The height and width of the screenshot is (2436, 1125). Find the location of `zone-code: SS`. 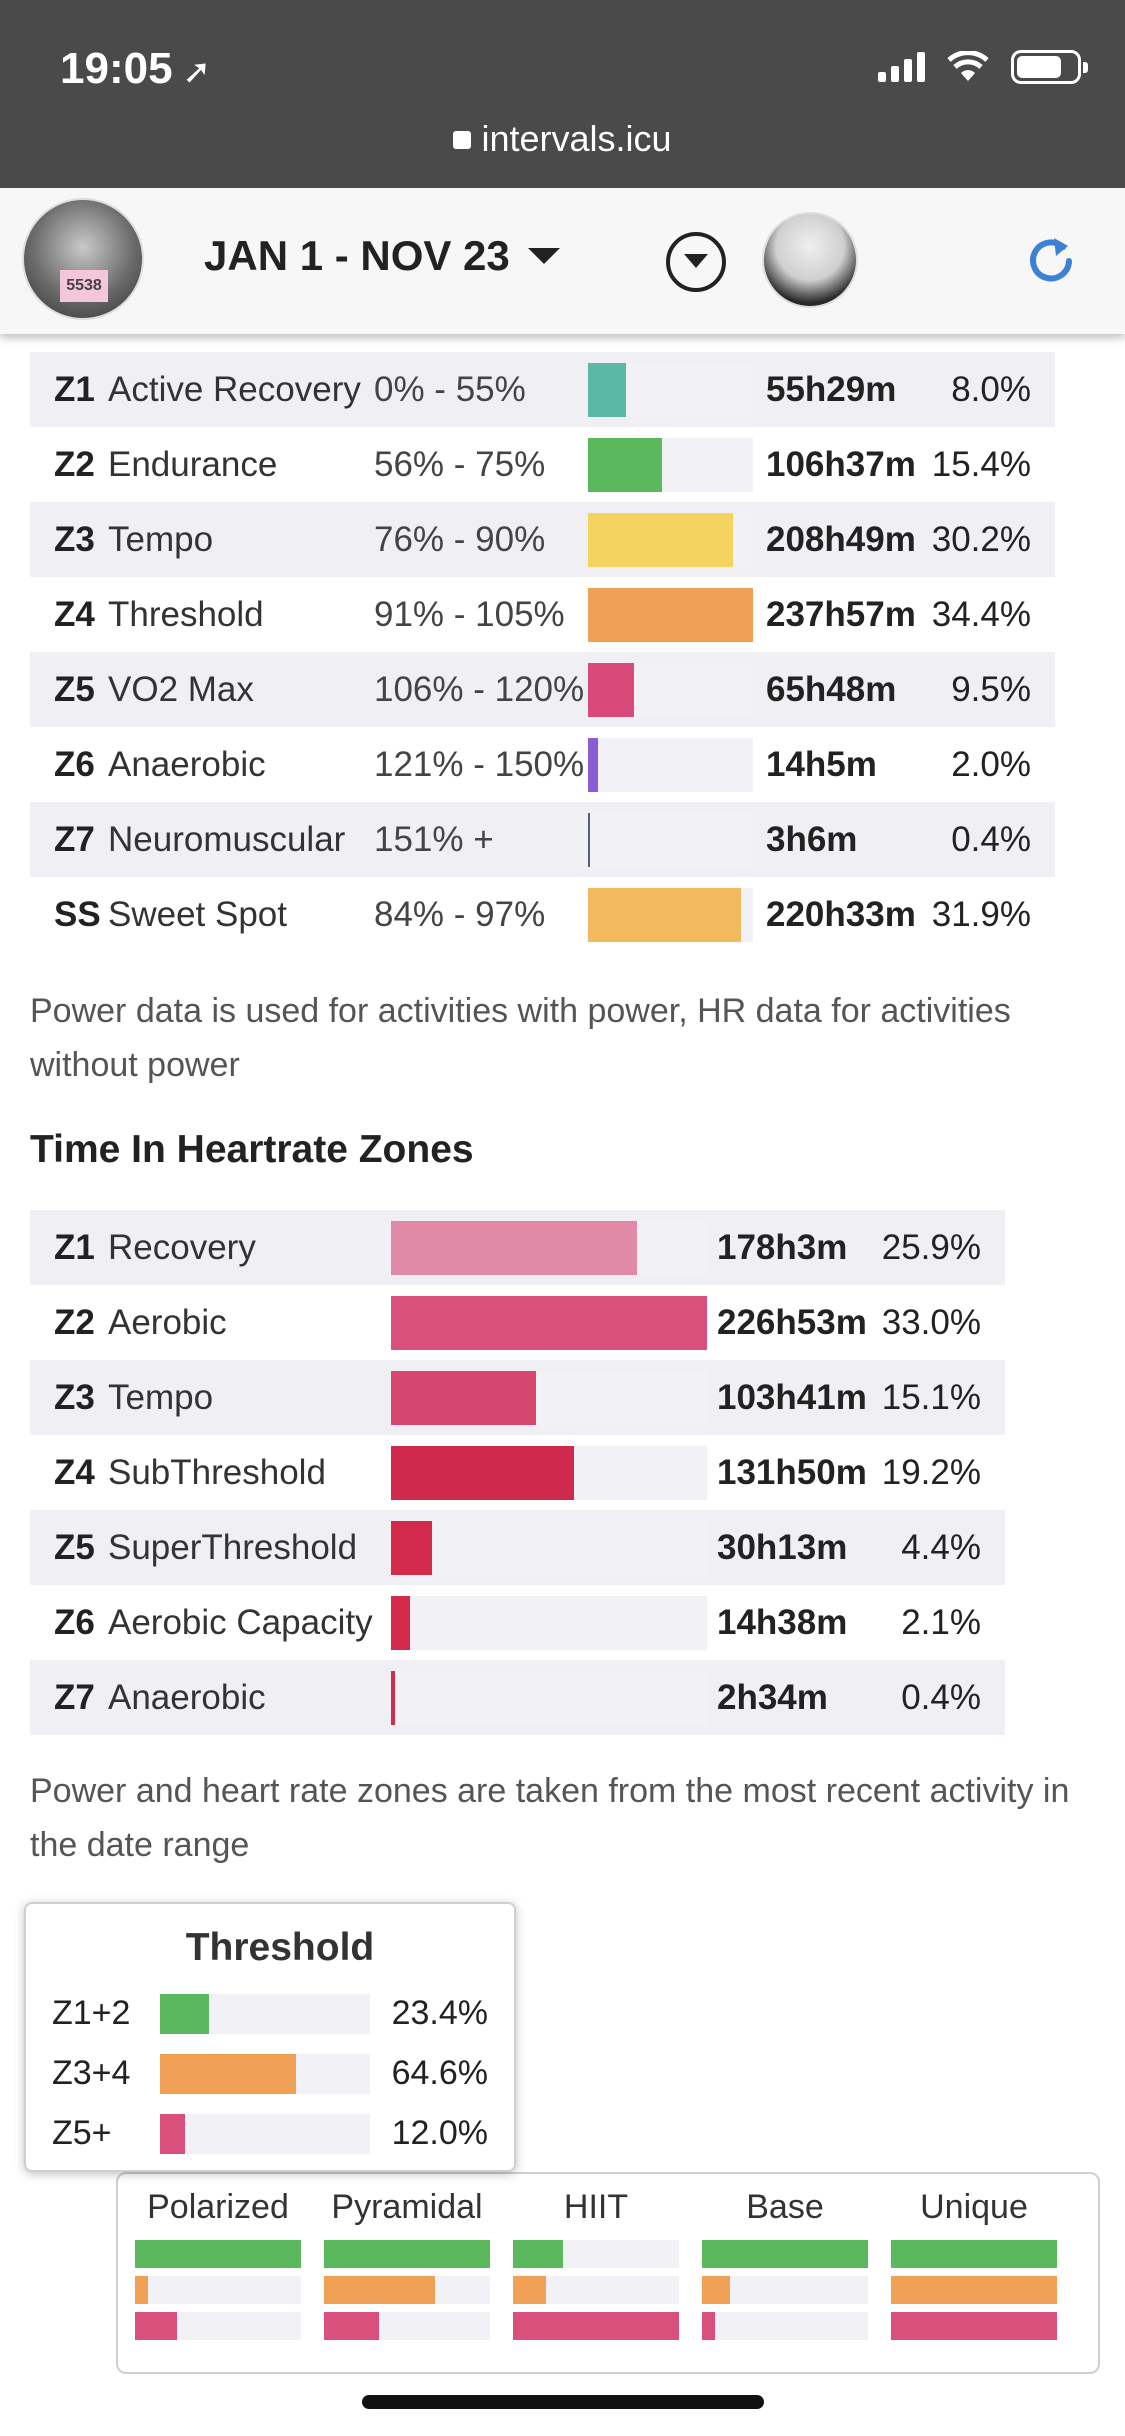

zone-code: SS is located at coordinates (77, 914).